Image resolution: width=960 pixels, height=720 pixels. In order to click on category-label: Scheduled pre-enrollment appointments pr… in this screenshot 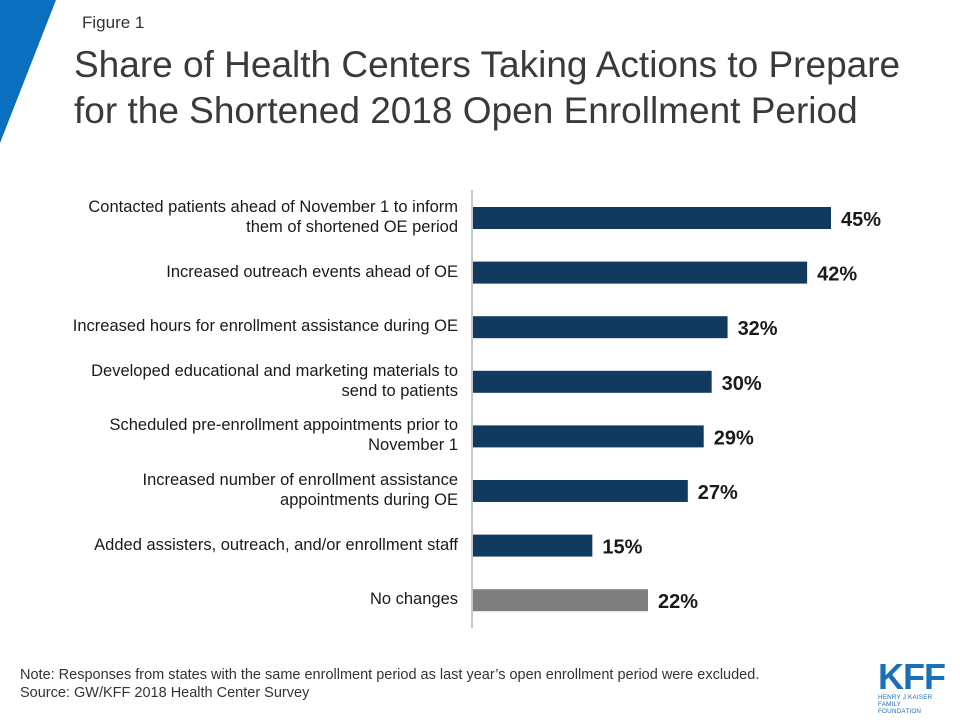, I will do `click(229, 435)`.